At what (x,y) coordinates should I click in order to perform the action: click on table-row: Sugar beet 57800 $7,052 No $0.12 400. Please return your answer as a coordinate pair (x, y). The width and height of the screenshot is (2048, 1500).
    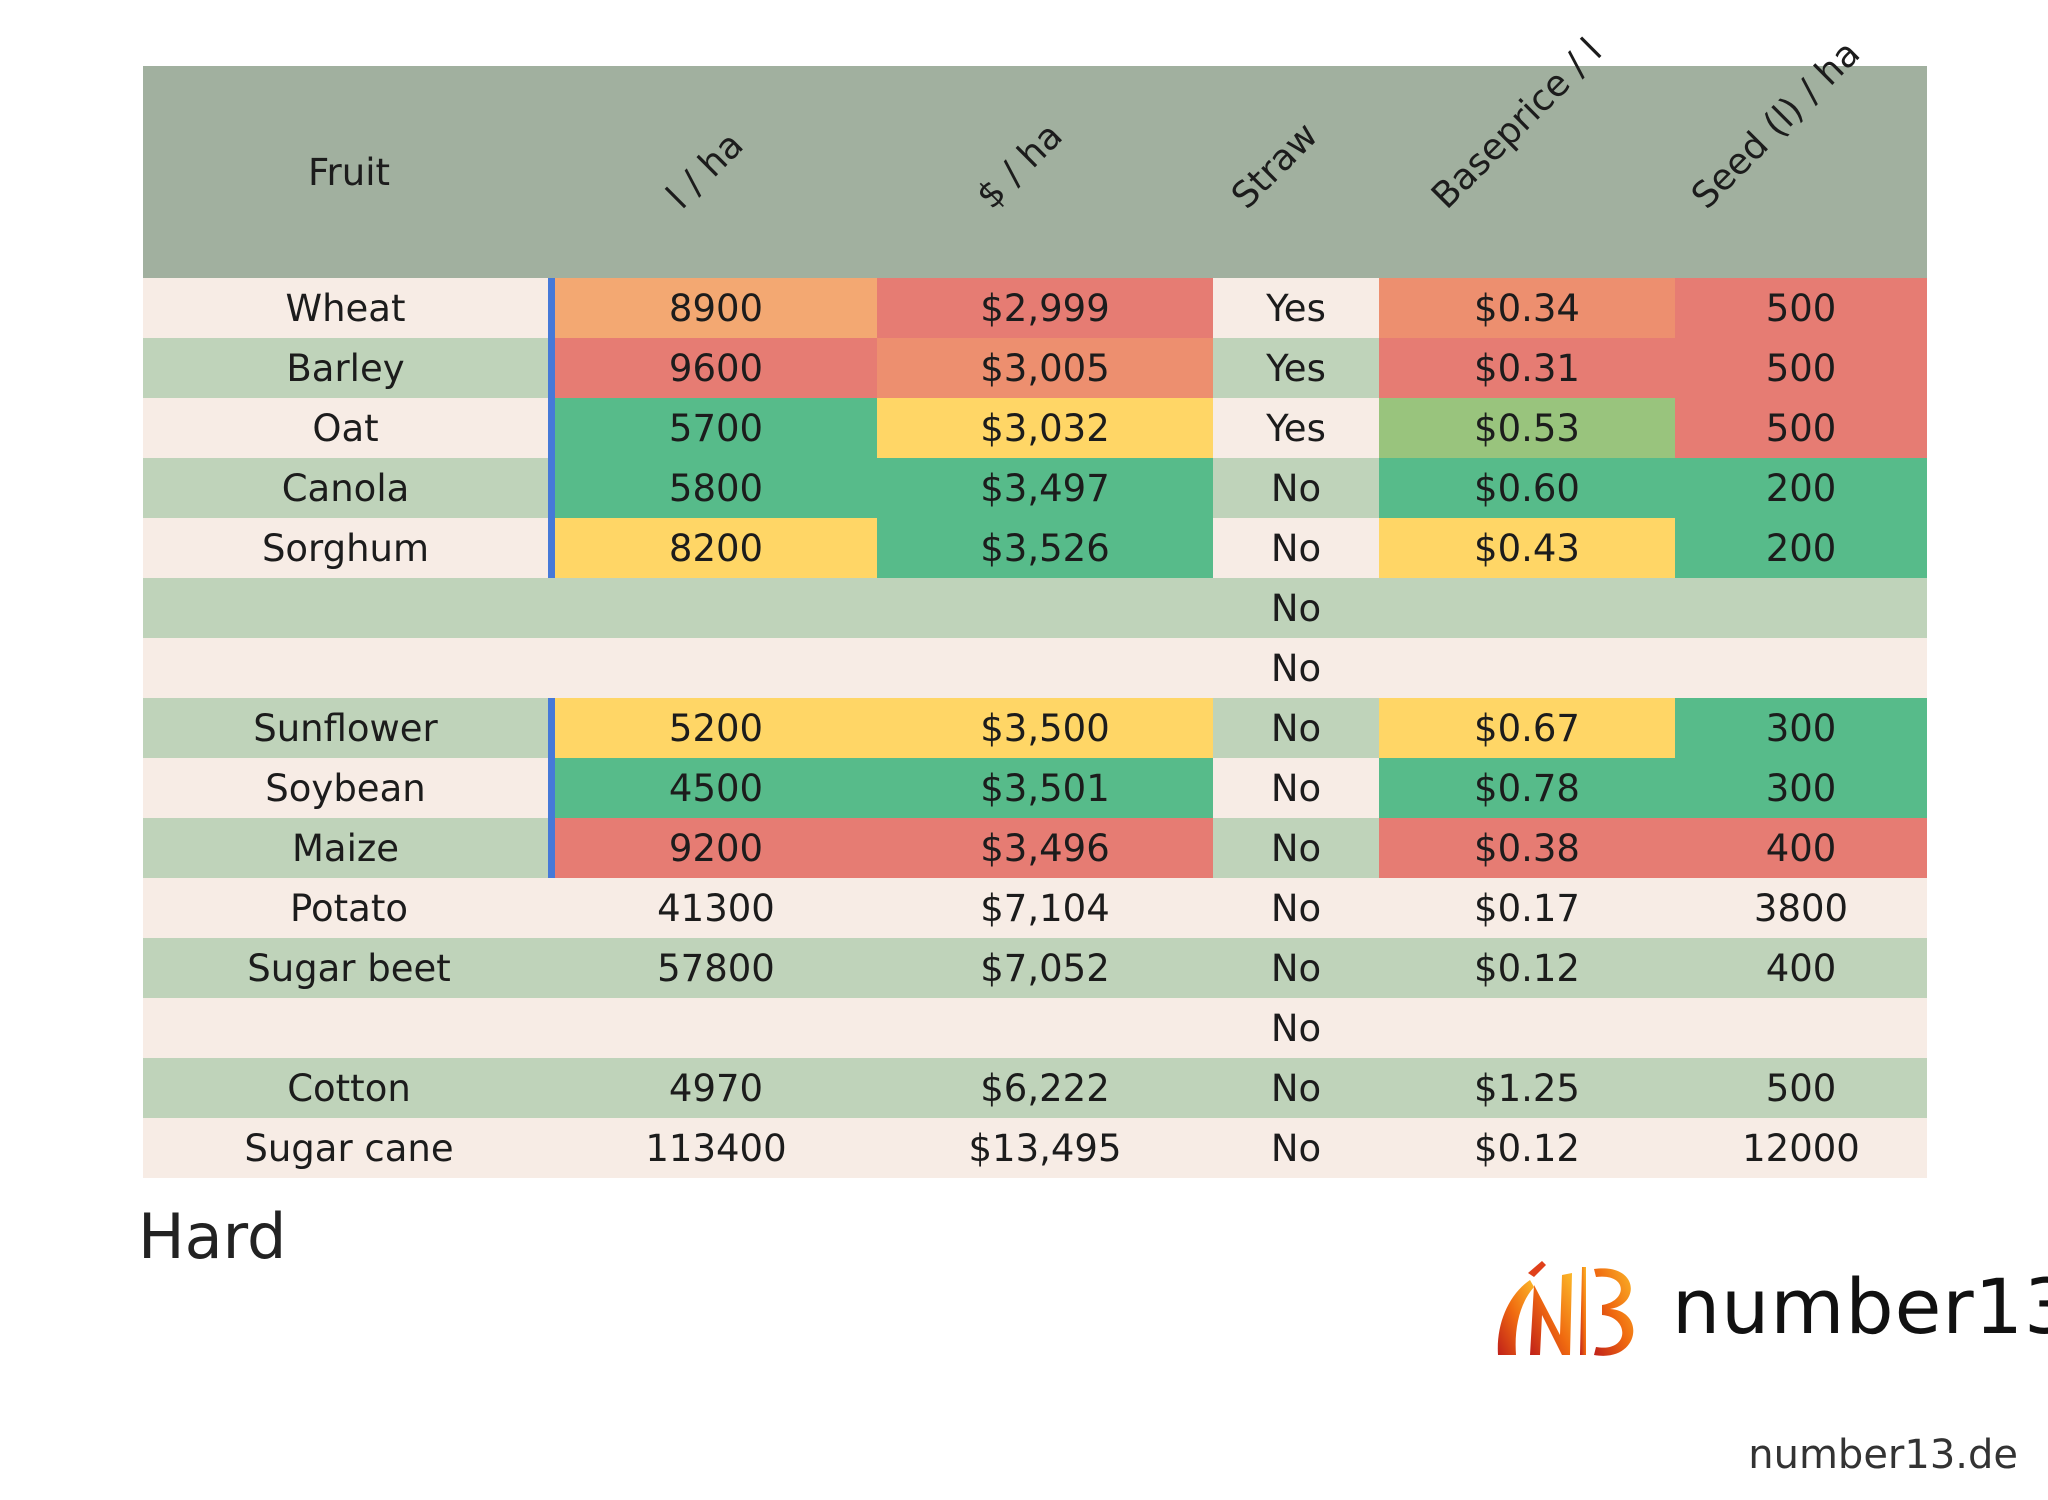
    Looking at the image, I should click on (1035, 968).